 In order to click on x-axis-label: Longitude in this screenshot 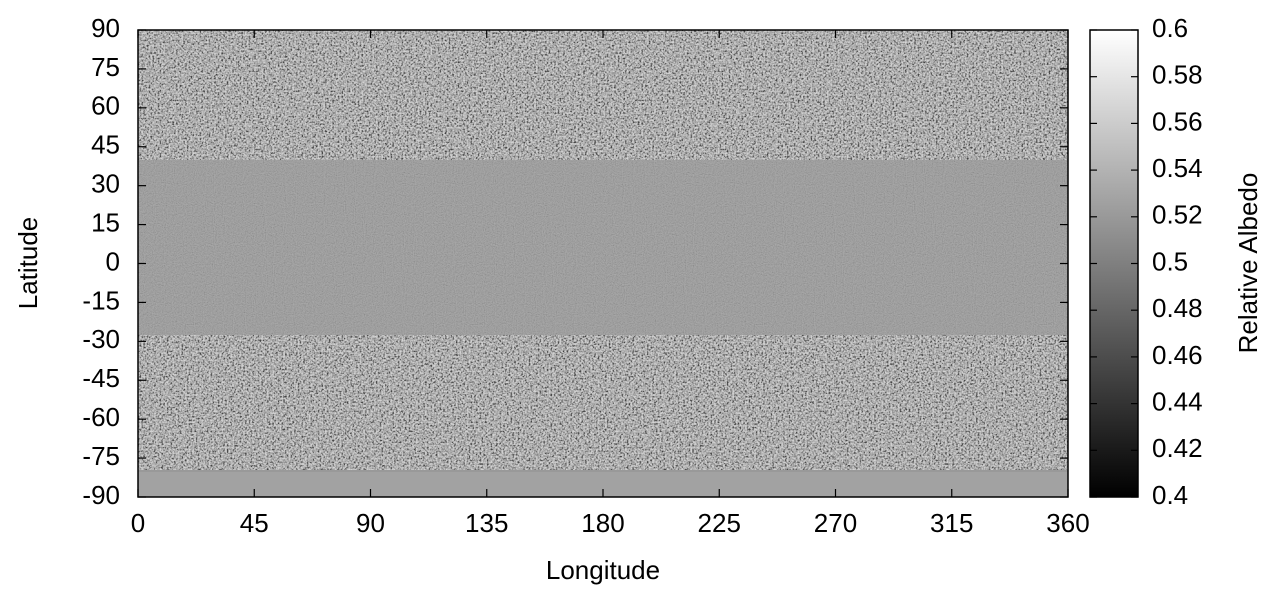, I will do `click(603, 570)`.